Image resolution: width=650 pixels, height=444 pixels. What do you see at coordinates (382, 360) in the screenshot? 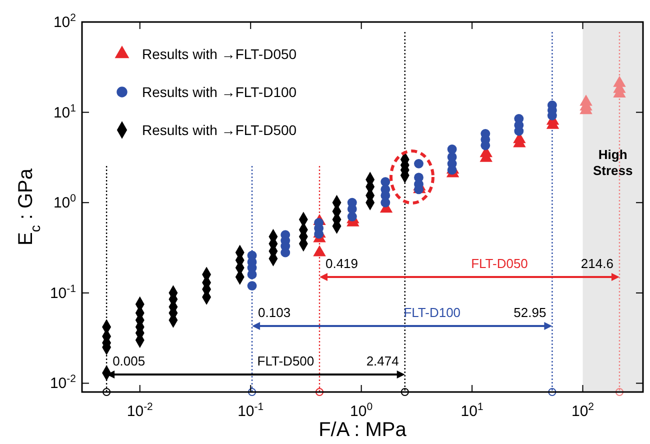
I see `annotation: 2.474` at bounding box center [382, 360].